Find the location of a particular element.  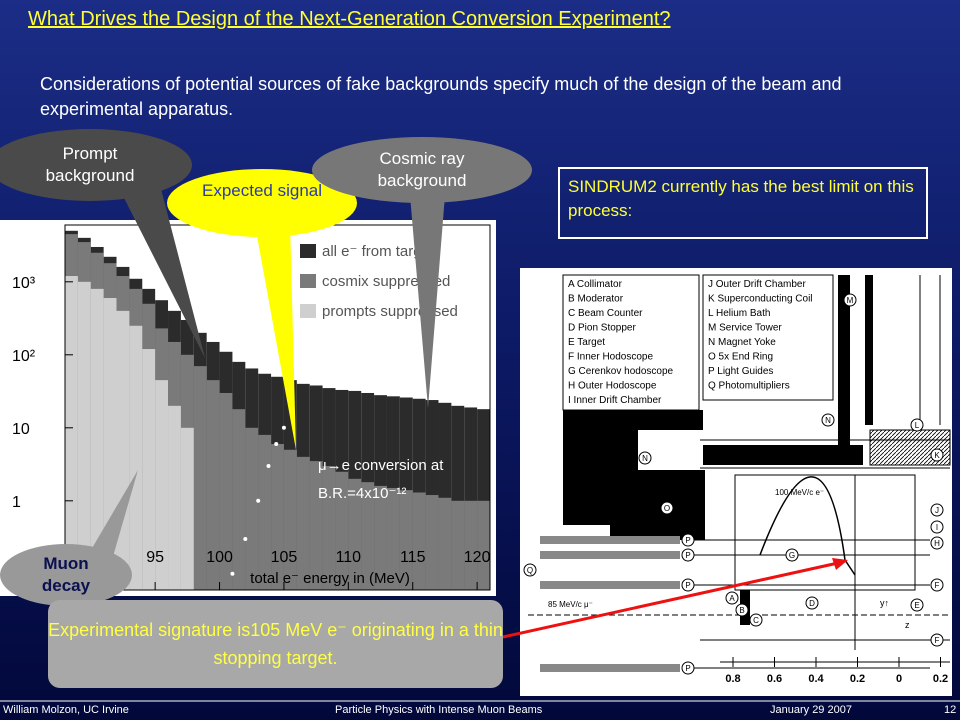

electron-track is located at coordinates (807, 526).